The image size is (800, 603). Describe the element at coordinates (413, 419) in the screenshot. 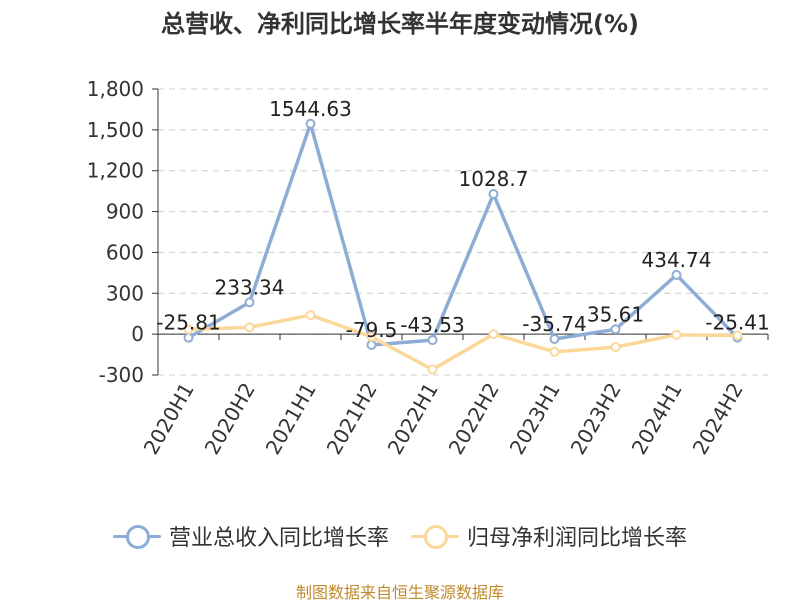

I see `x-tick-label: 2022H1` at that location.